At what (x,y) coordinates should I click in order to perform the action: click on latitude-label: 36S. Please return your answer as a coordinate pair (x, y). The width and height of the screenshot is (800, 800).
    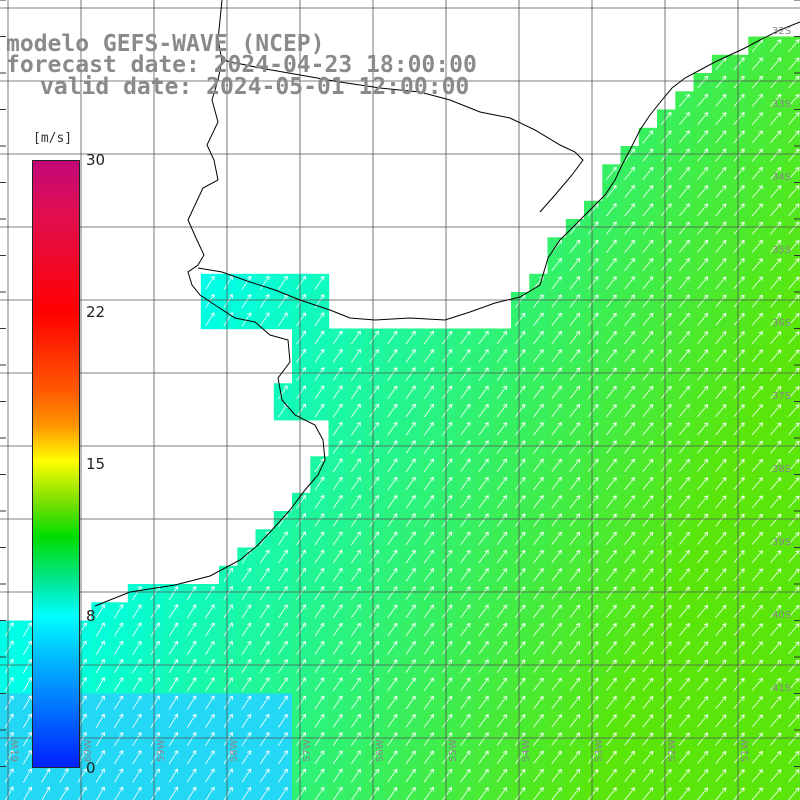
    Looking at the image, I should click on (781, 323).